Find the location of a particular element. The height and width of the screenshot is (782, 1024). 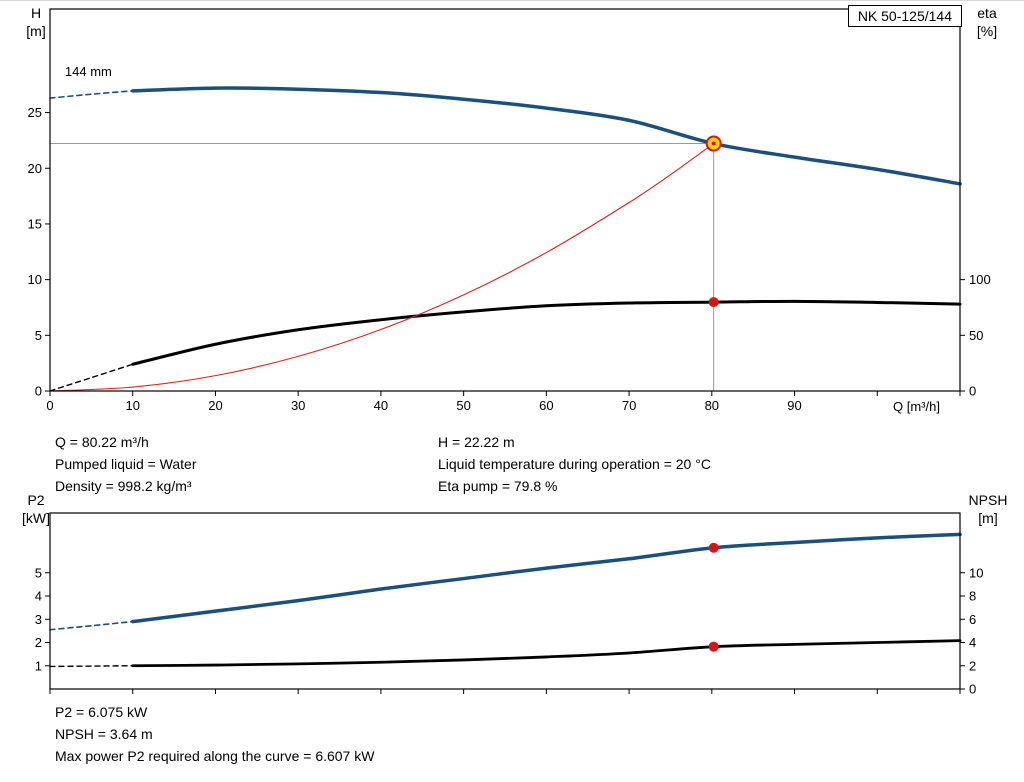

x-tick-label: 80 is located at coordinates (712, 405).